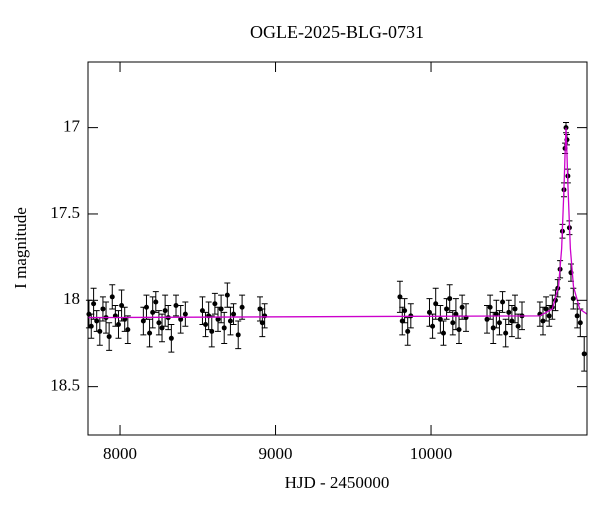 The height and width of the screenshot is (517, 600). I want to click on x-tick-label: 10000, so click(431, 453).